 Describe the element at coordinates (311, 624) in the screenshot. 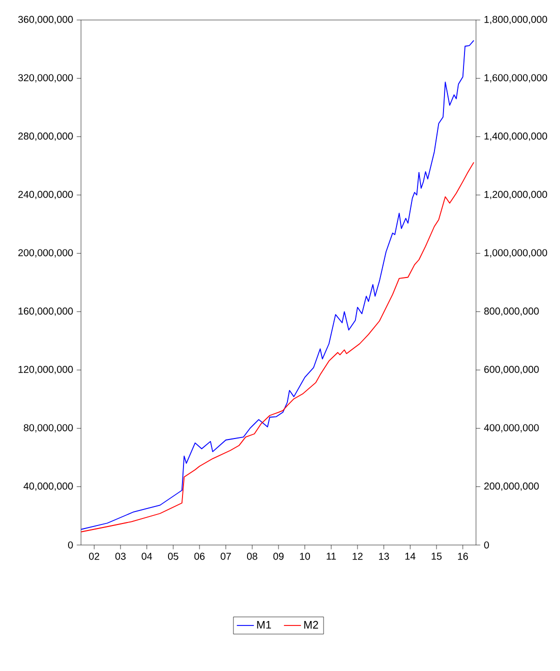

I see `legend-label: M2` at that location.